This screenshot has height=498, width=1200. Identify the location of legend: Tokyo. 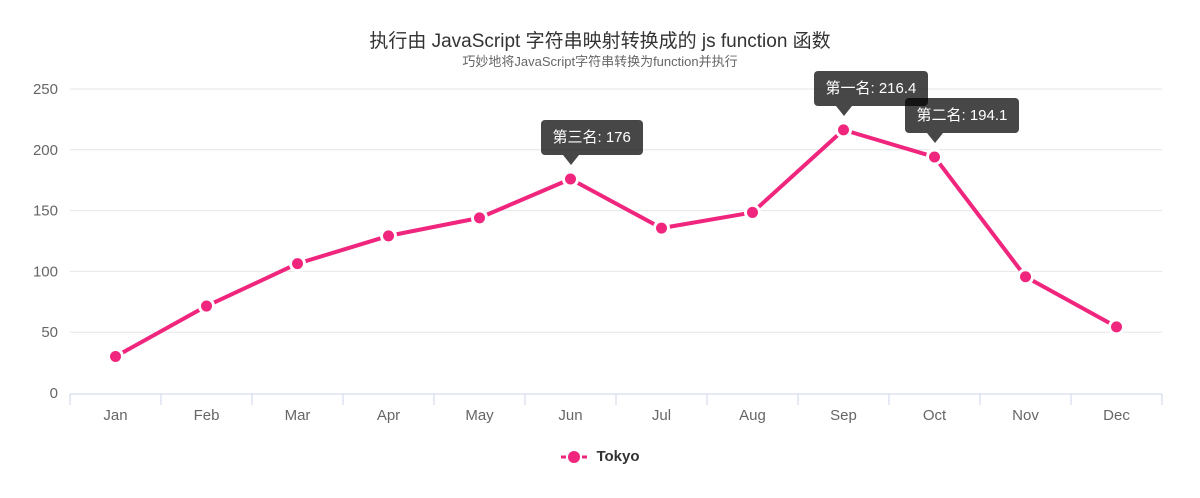
(600, 456).